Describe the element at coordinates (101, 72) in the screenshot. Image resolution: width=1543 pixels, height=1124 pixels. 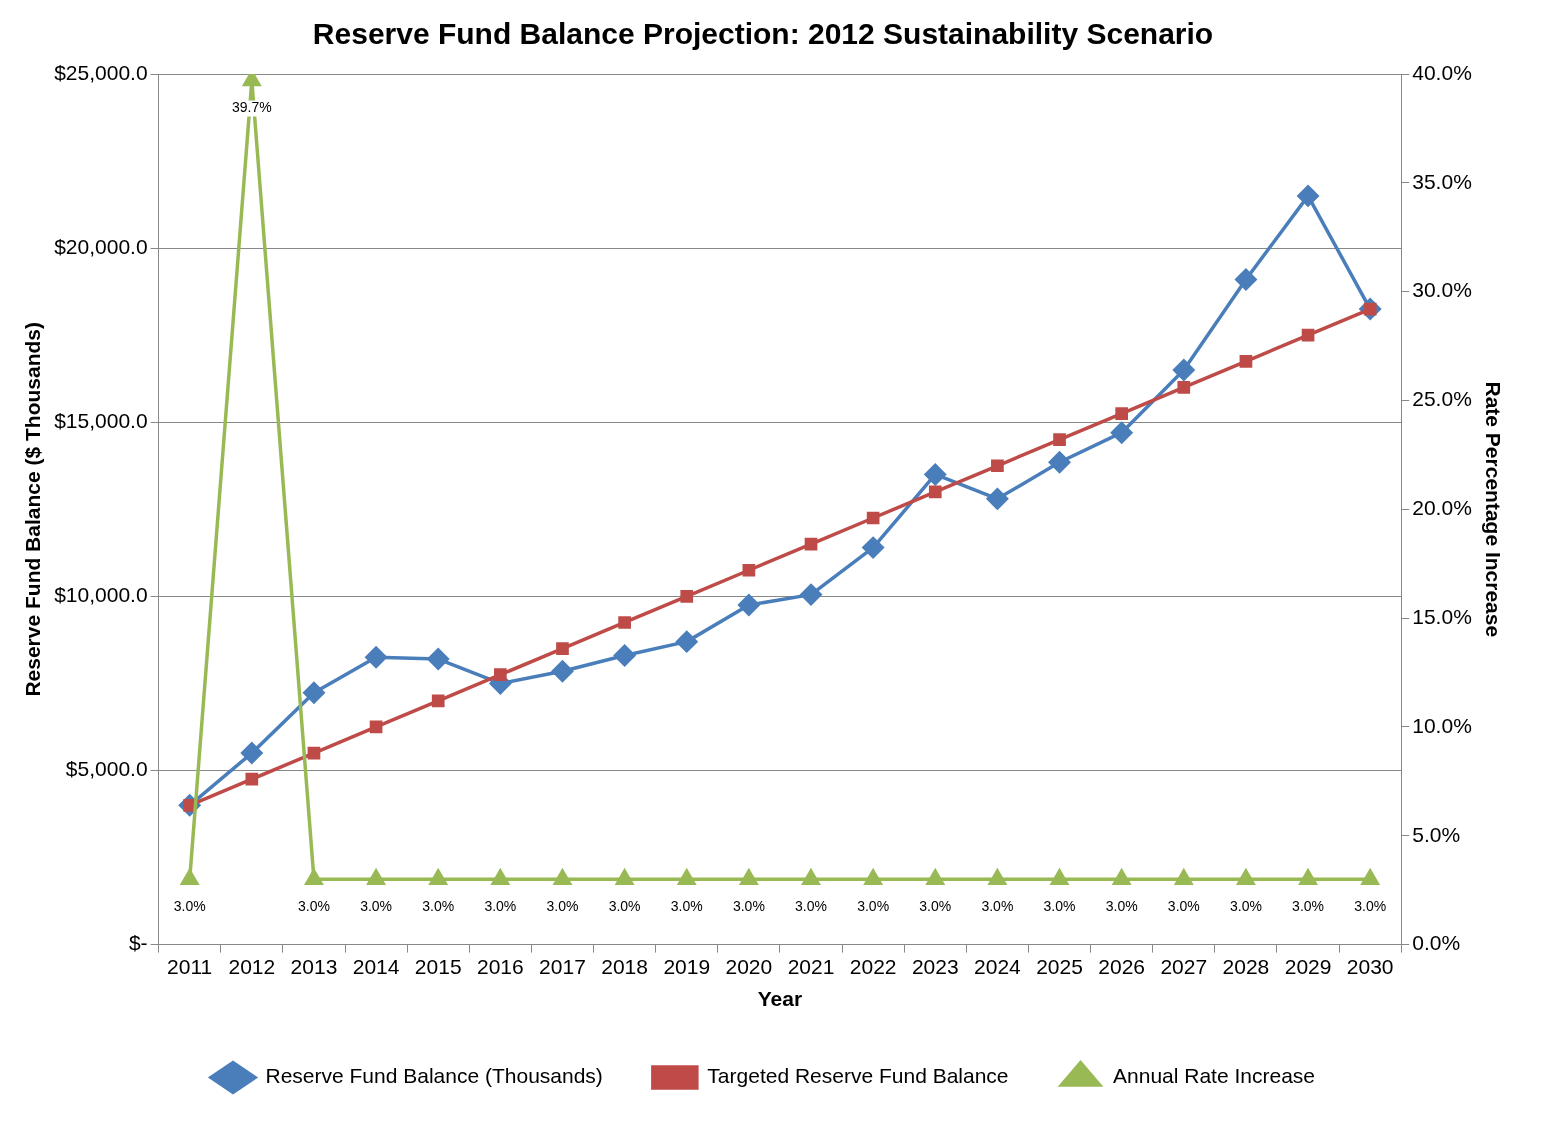
I see `y-tick-label: $25,000.0` at that location.